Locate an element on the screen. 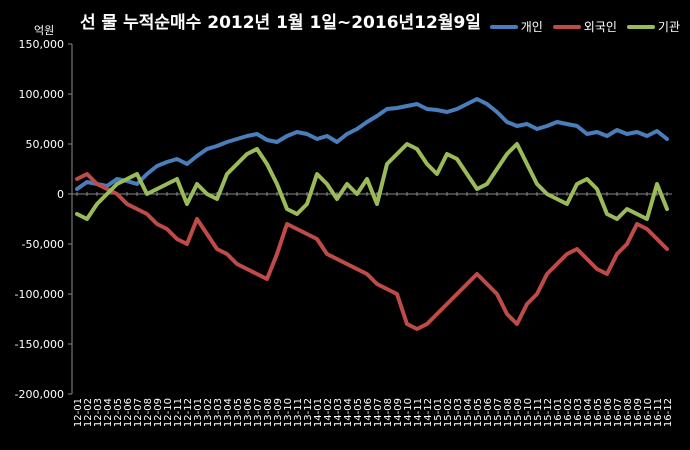 The width and height of the screenshot is (690, 450). x-tick-label: 12-04 is located at coordinates (108, 412).